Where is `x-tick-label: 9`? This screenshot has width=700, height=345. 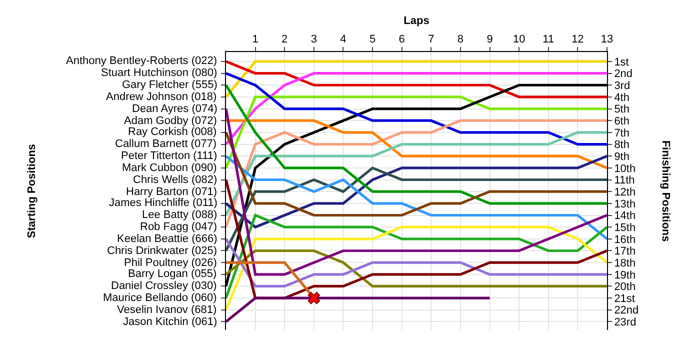 x-tick-label: 9 is located at coordinates (489, 40).